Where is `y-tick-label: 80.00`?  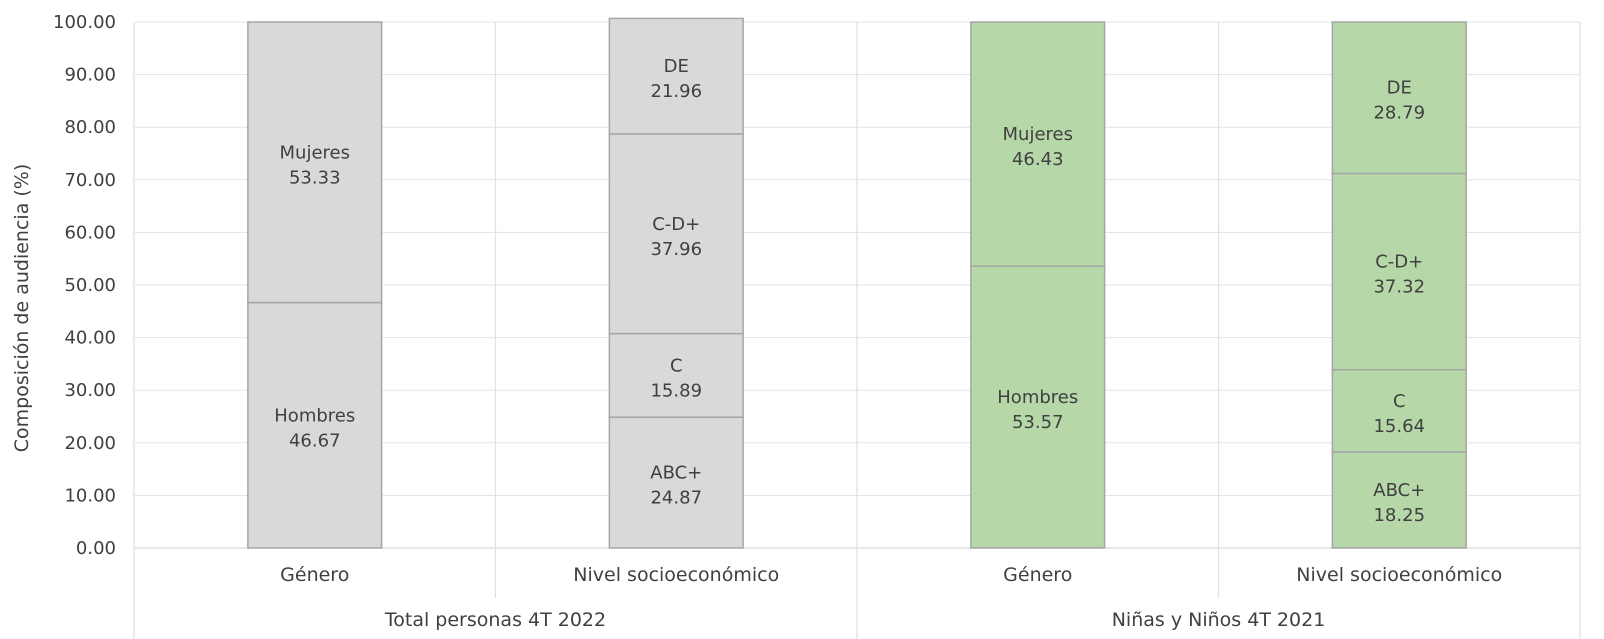 y-tick-label: 80.00 is located at coordinates (90, 127).